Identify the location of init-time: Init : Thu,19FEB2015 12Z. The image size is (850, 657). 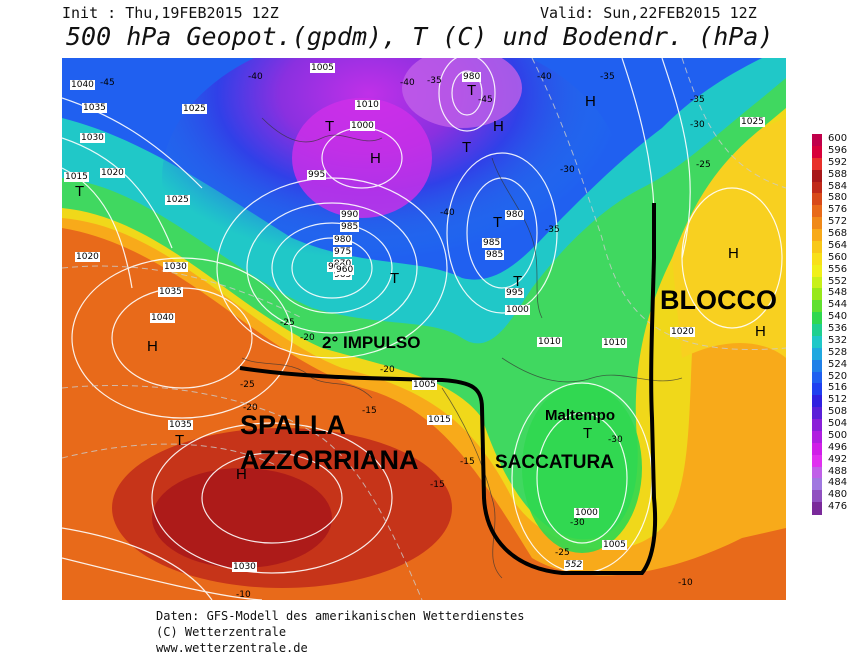
(170, 13).